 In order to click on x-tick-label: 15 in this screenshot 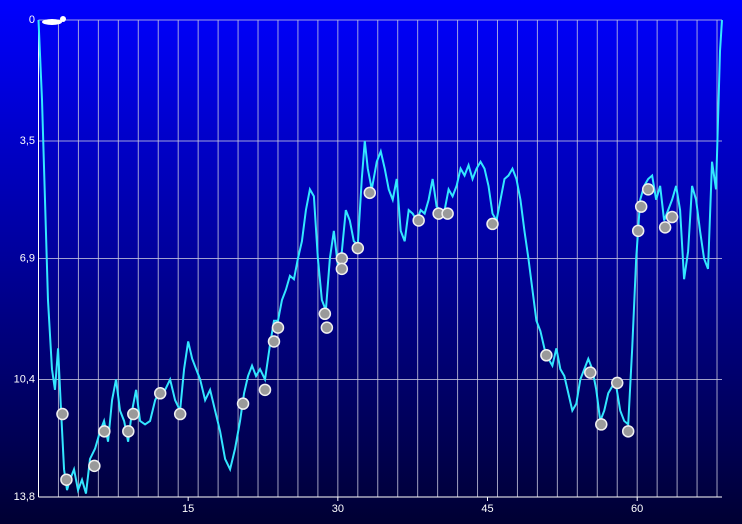, I will do `click(188, 509)`.